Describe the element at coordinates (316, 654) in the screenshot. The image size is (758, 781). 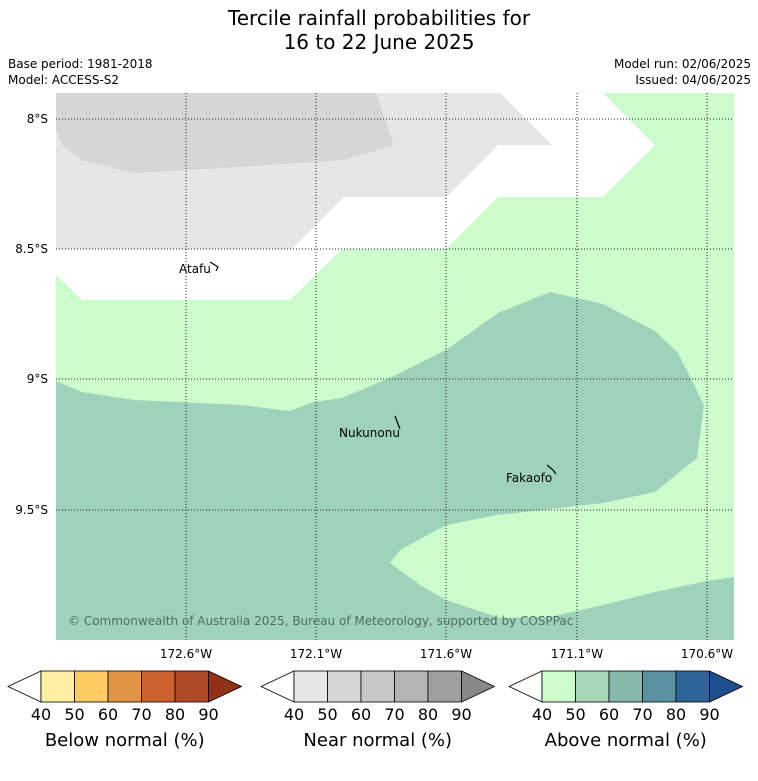
I see `lon-label-172-1w: 172.1°W` at that location.